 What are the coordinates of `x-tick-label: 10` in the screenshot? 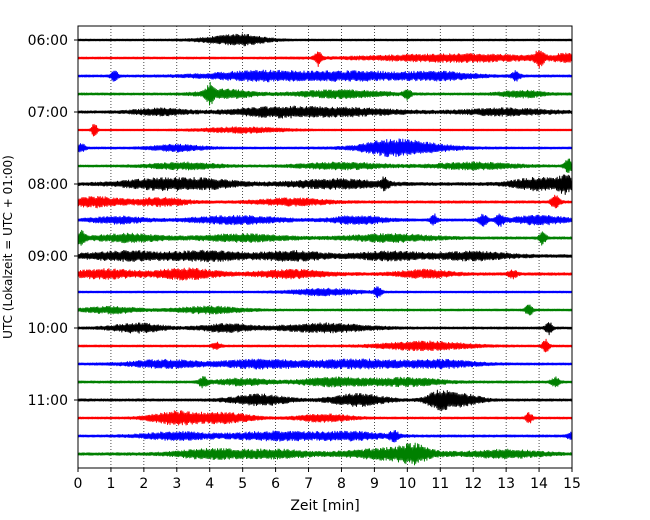 It's located at (407, 484).